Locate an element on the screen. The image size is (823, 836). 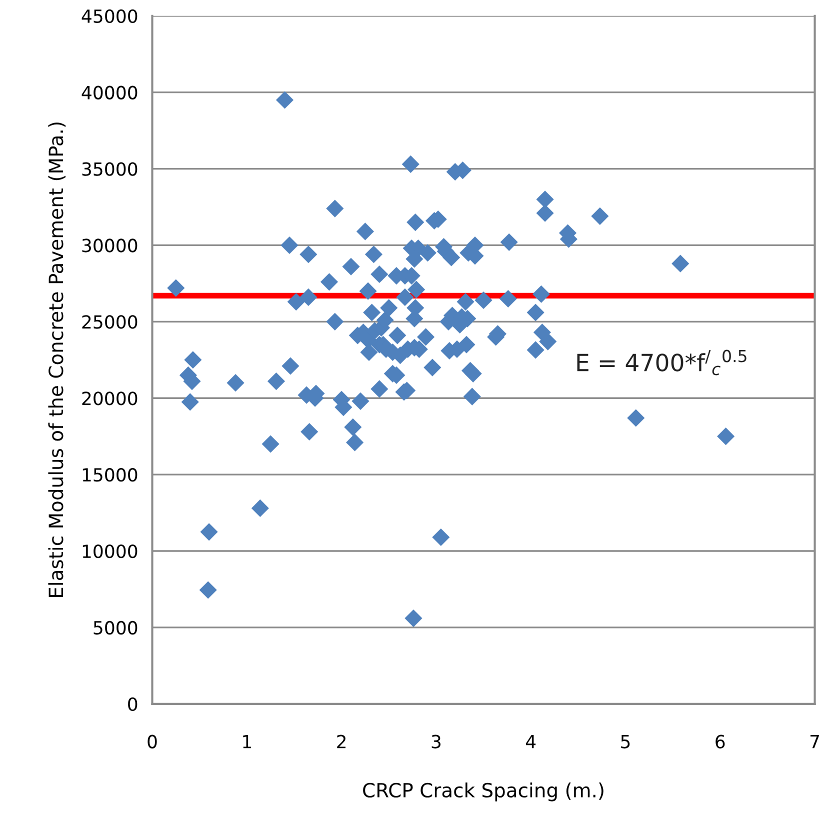
x-tick-label: 3 is located at coordinates (436, 741).